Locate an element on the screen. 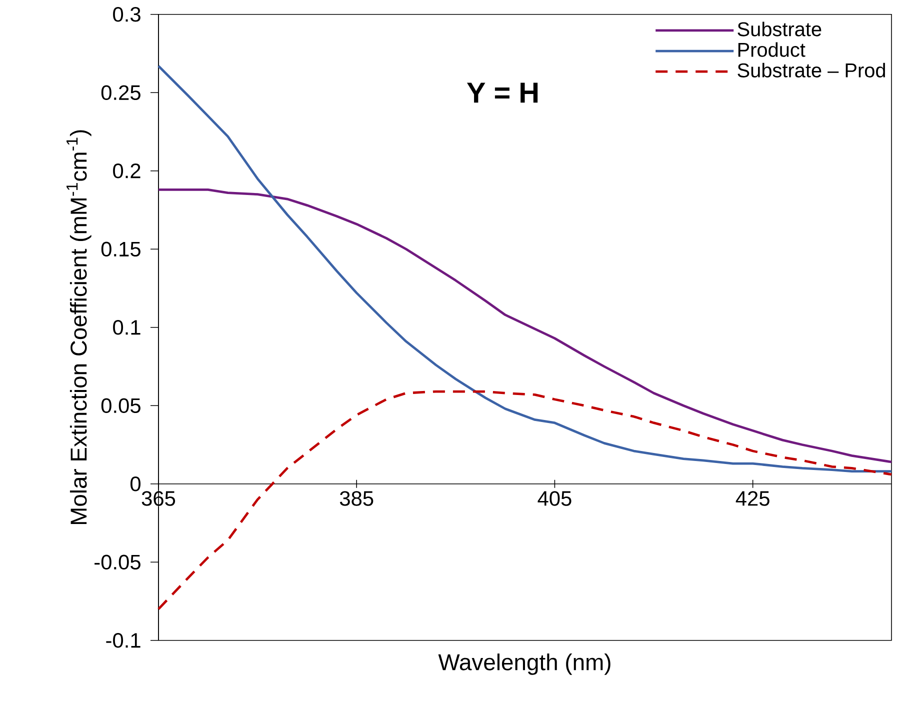 This screenshot has width=901, height=706. legend-label: Substrate is located at coordinates (780, 29).